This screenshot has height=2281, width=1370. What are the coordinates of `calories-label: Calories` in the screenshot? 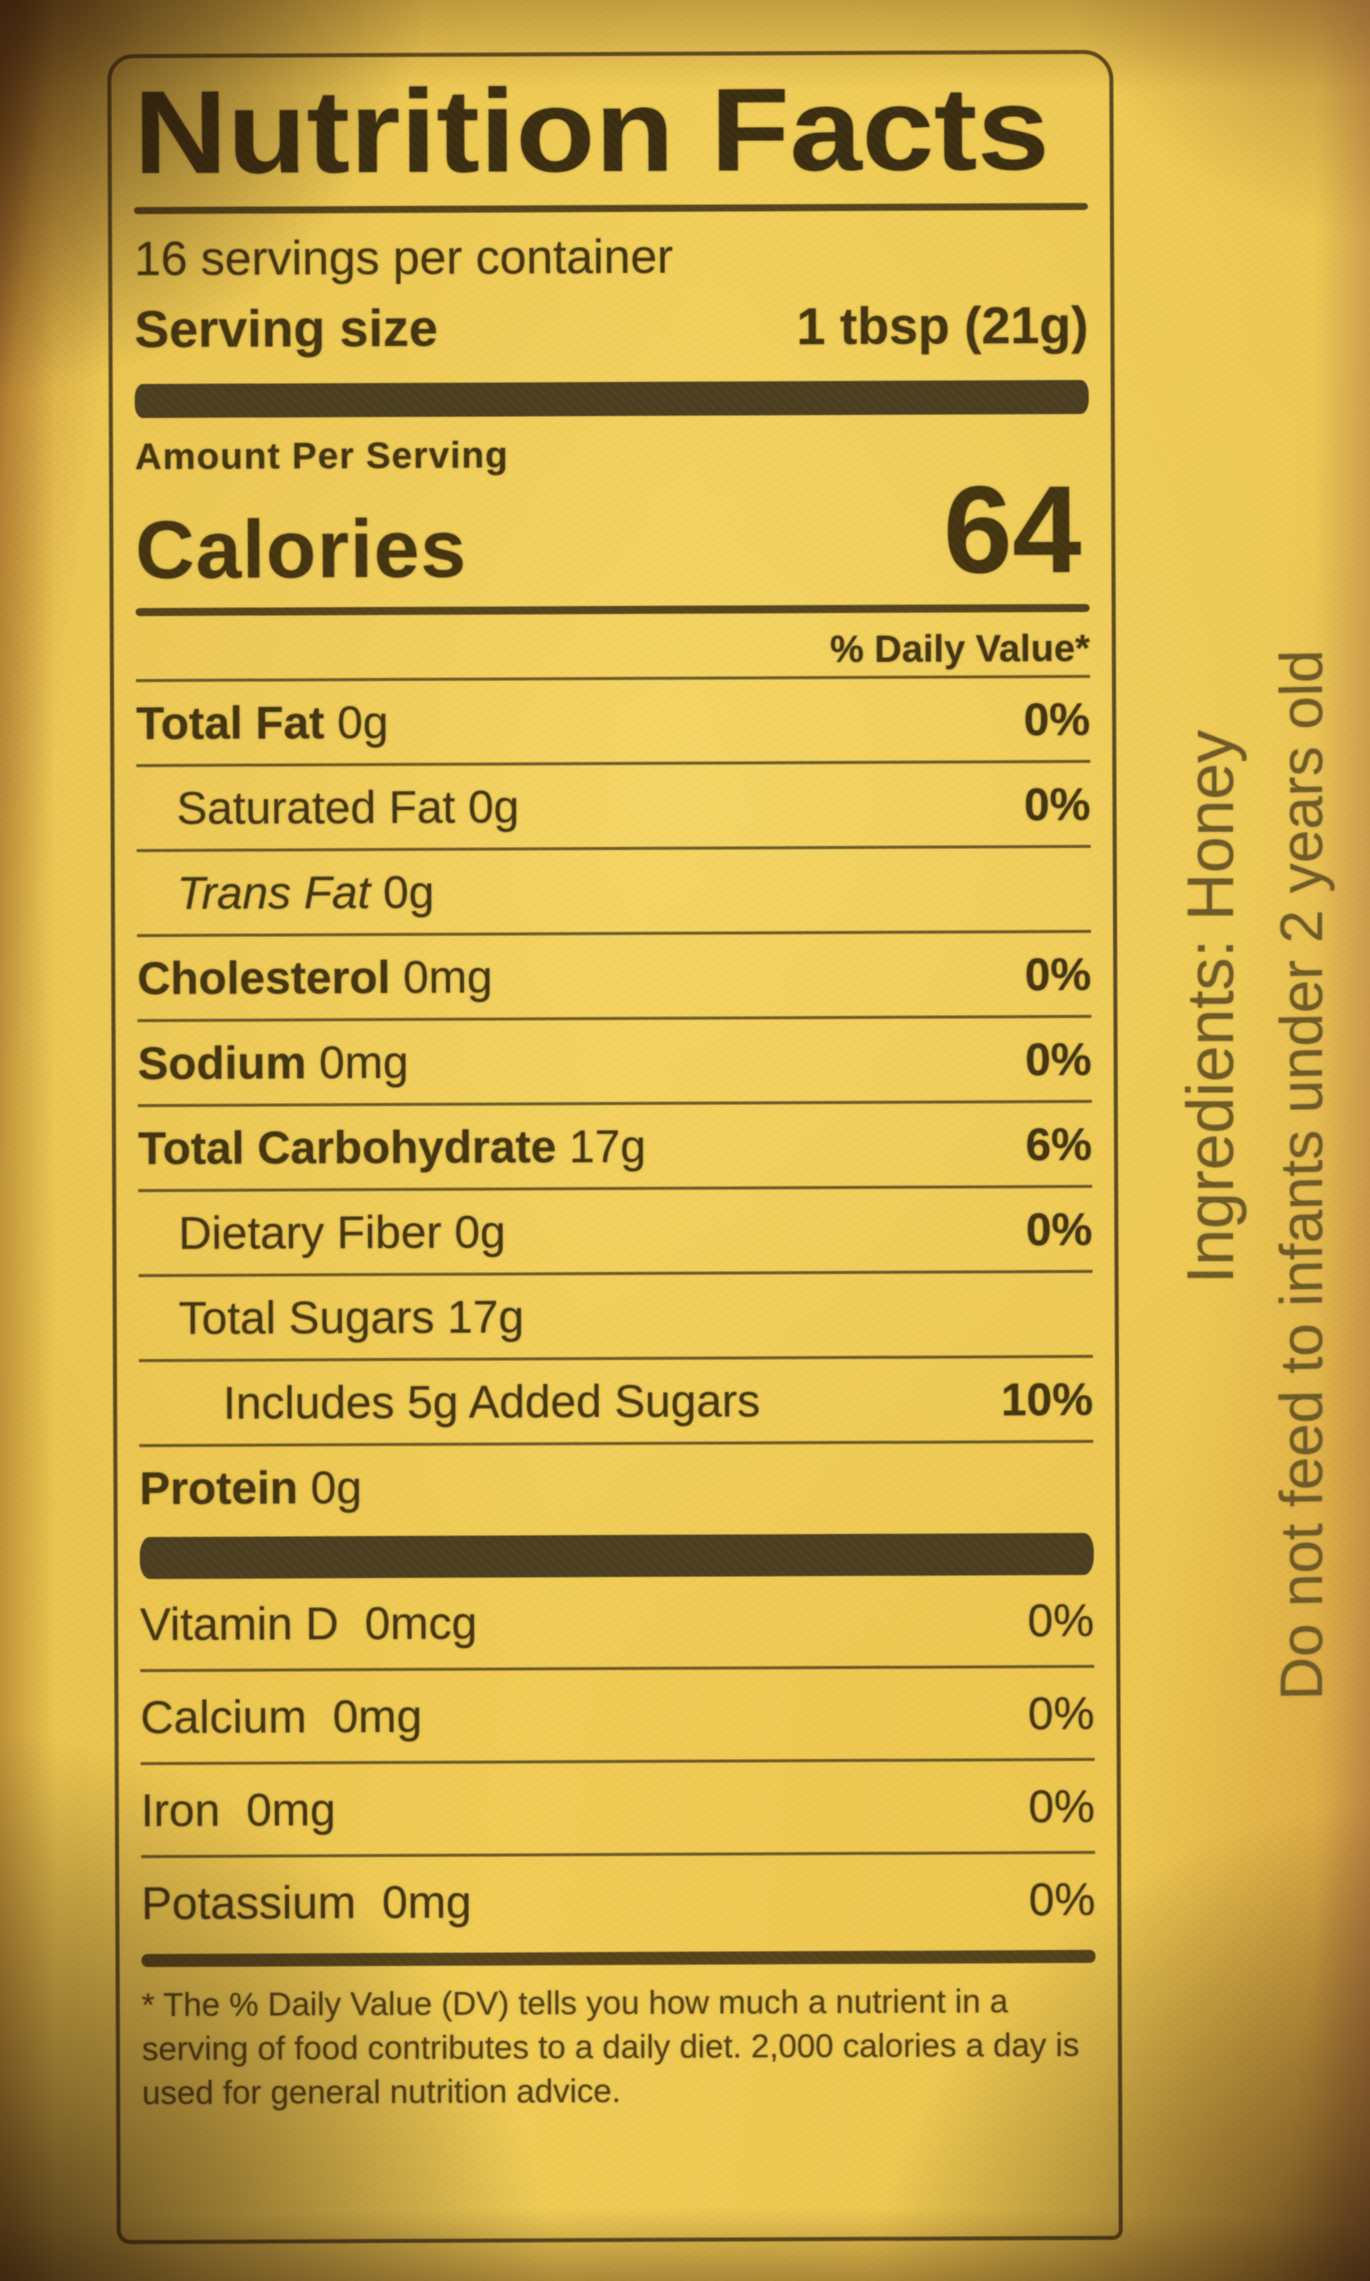 It's located at (301, 549).